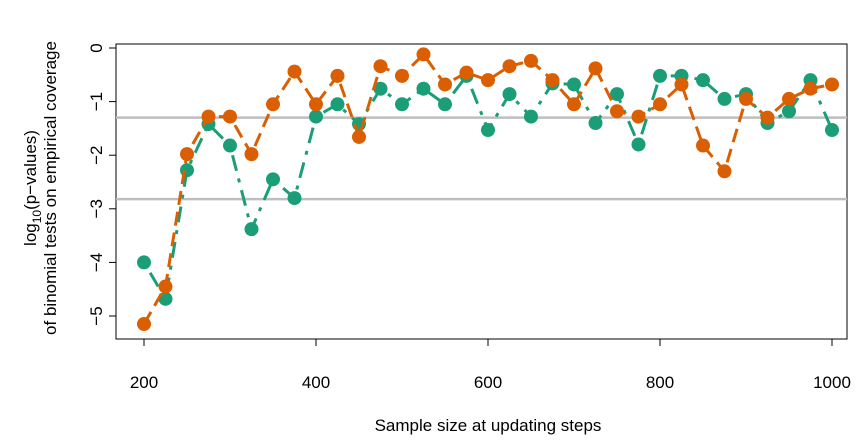 This screenshot has width=861, height=446. What do you see at coordinates (96, 315) in the screenshot?
I see `y-tick-label: −5` at bounding box center [96, 315].